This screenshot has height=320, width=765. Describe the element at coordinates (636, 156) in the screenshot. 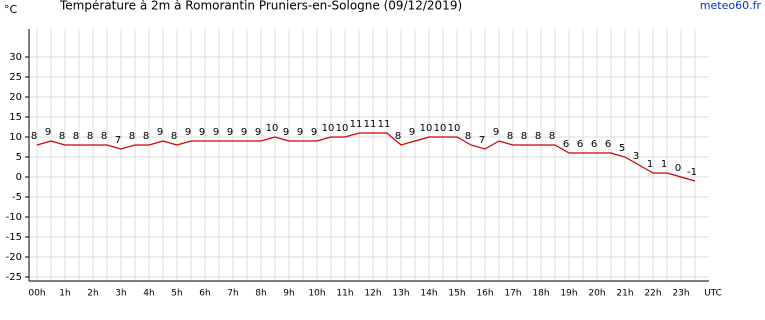

I see `data-label: 3` at that location.